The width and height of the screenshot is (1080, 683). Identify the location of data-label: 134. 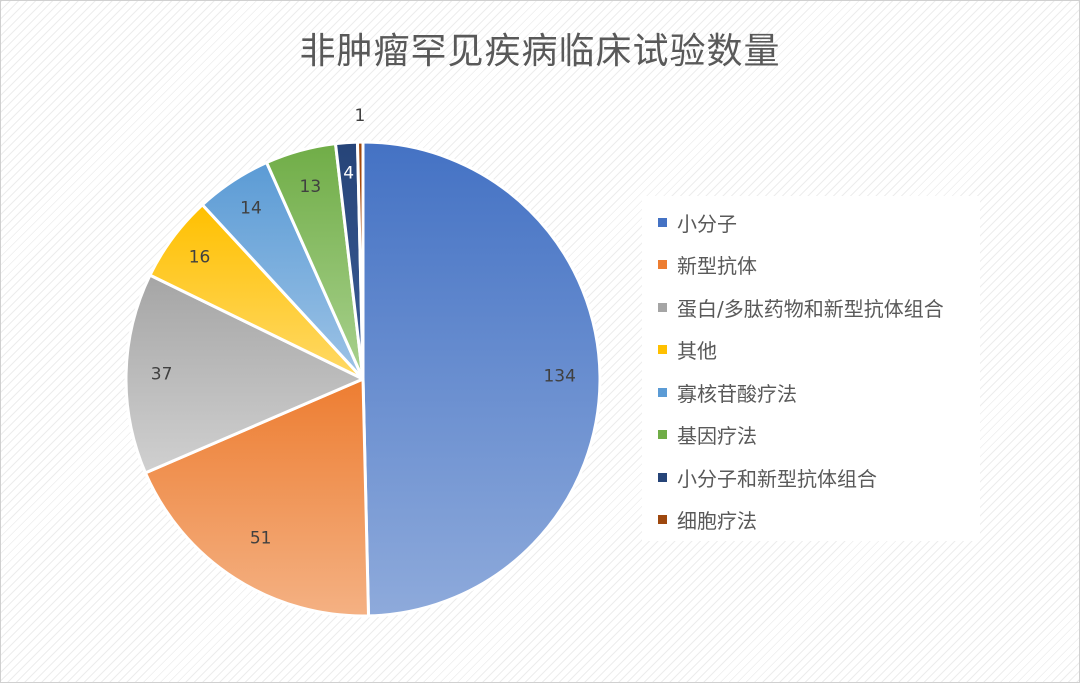
(559, 377).